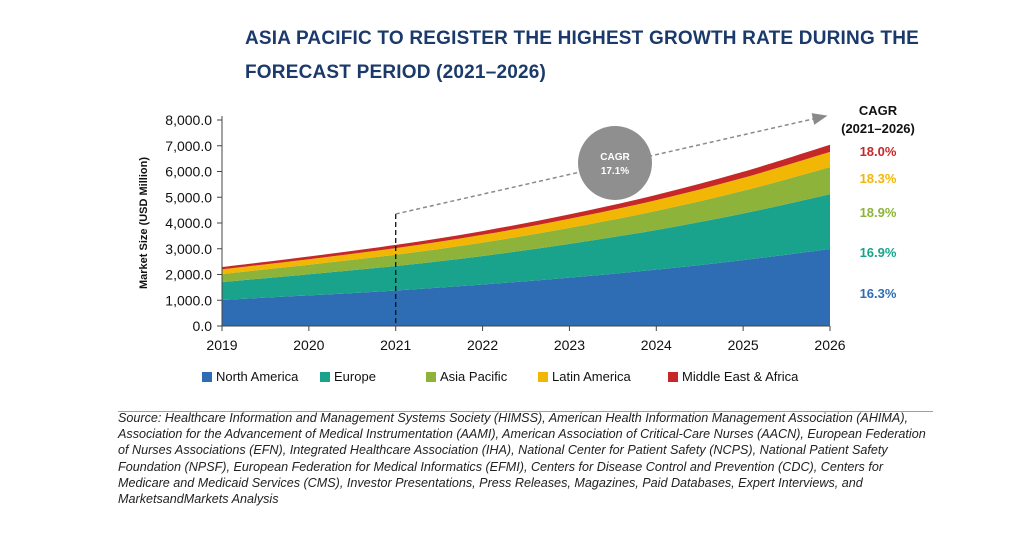  What do you see at coordinates (525, 411) in the screenshot?
I see `source-divider` at bounding box center [525, 411].